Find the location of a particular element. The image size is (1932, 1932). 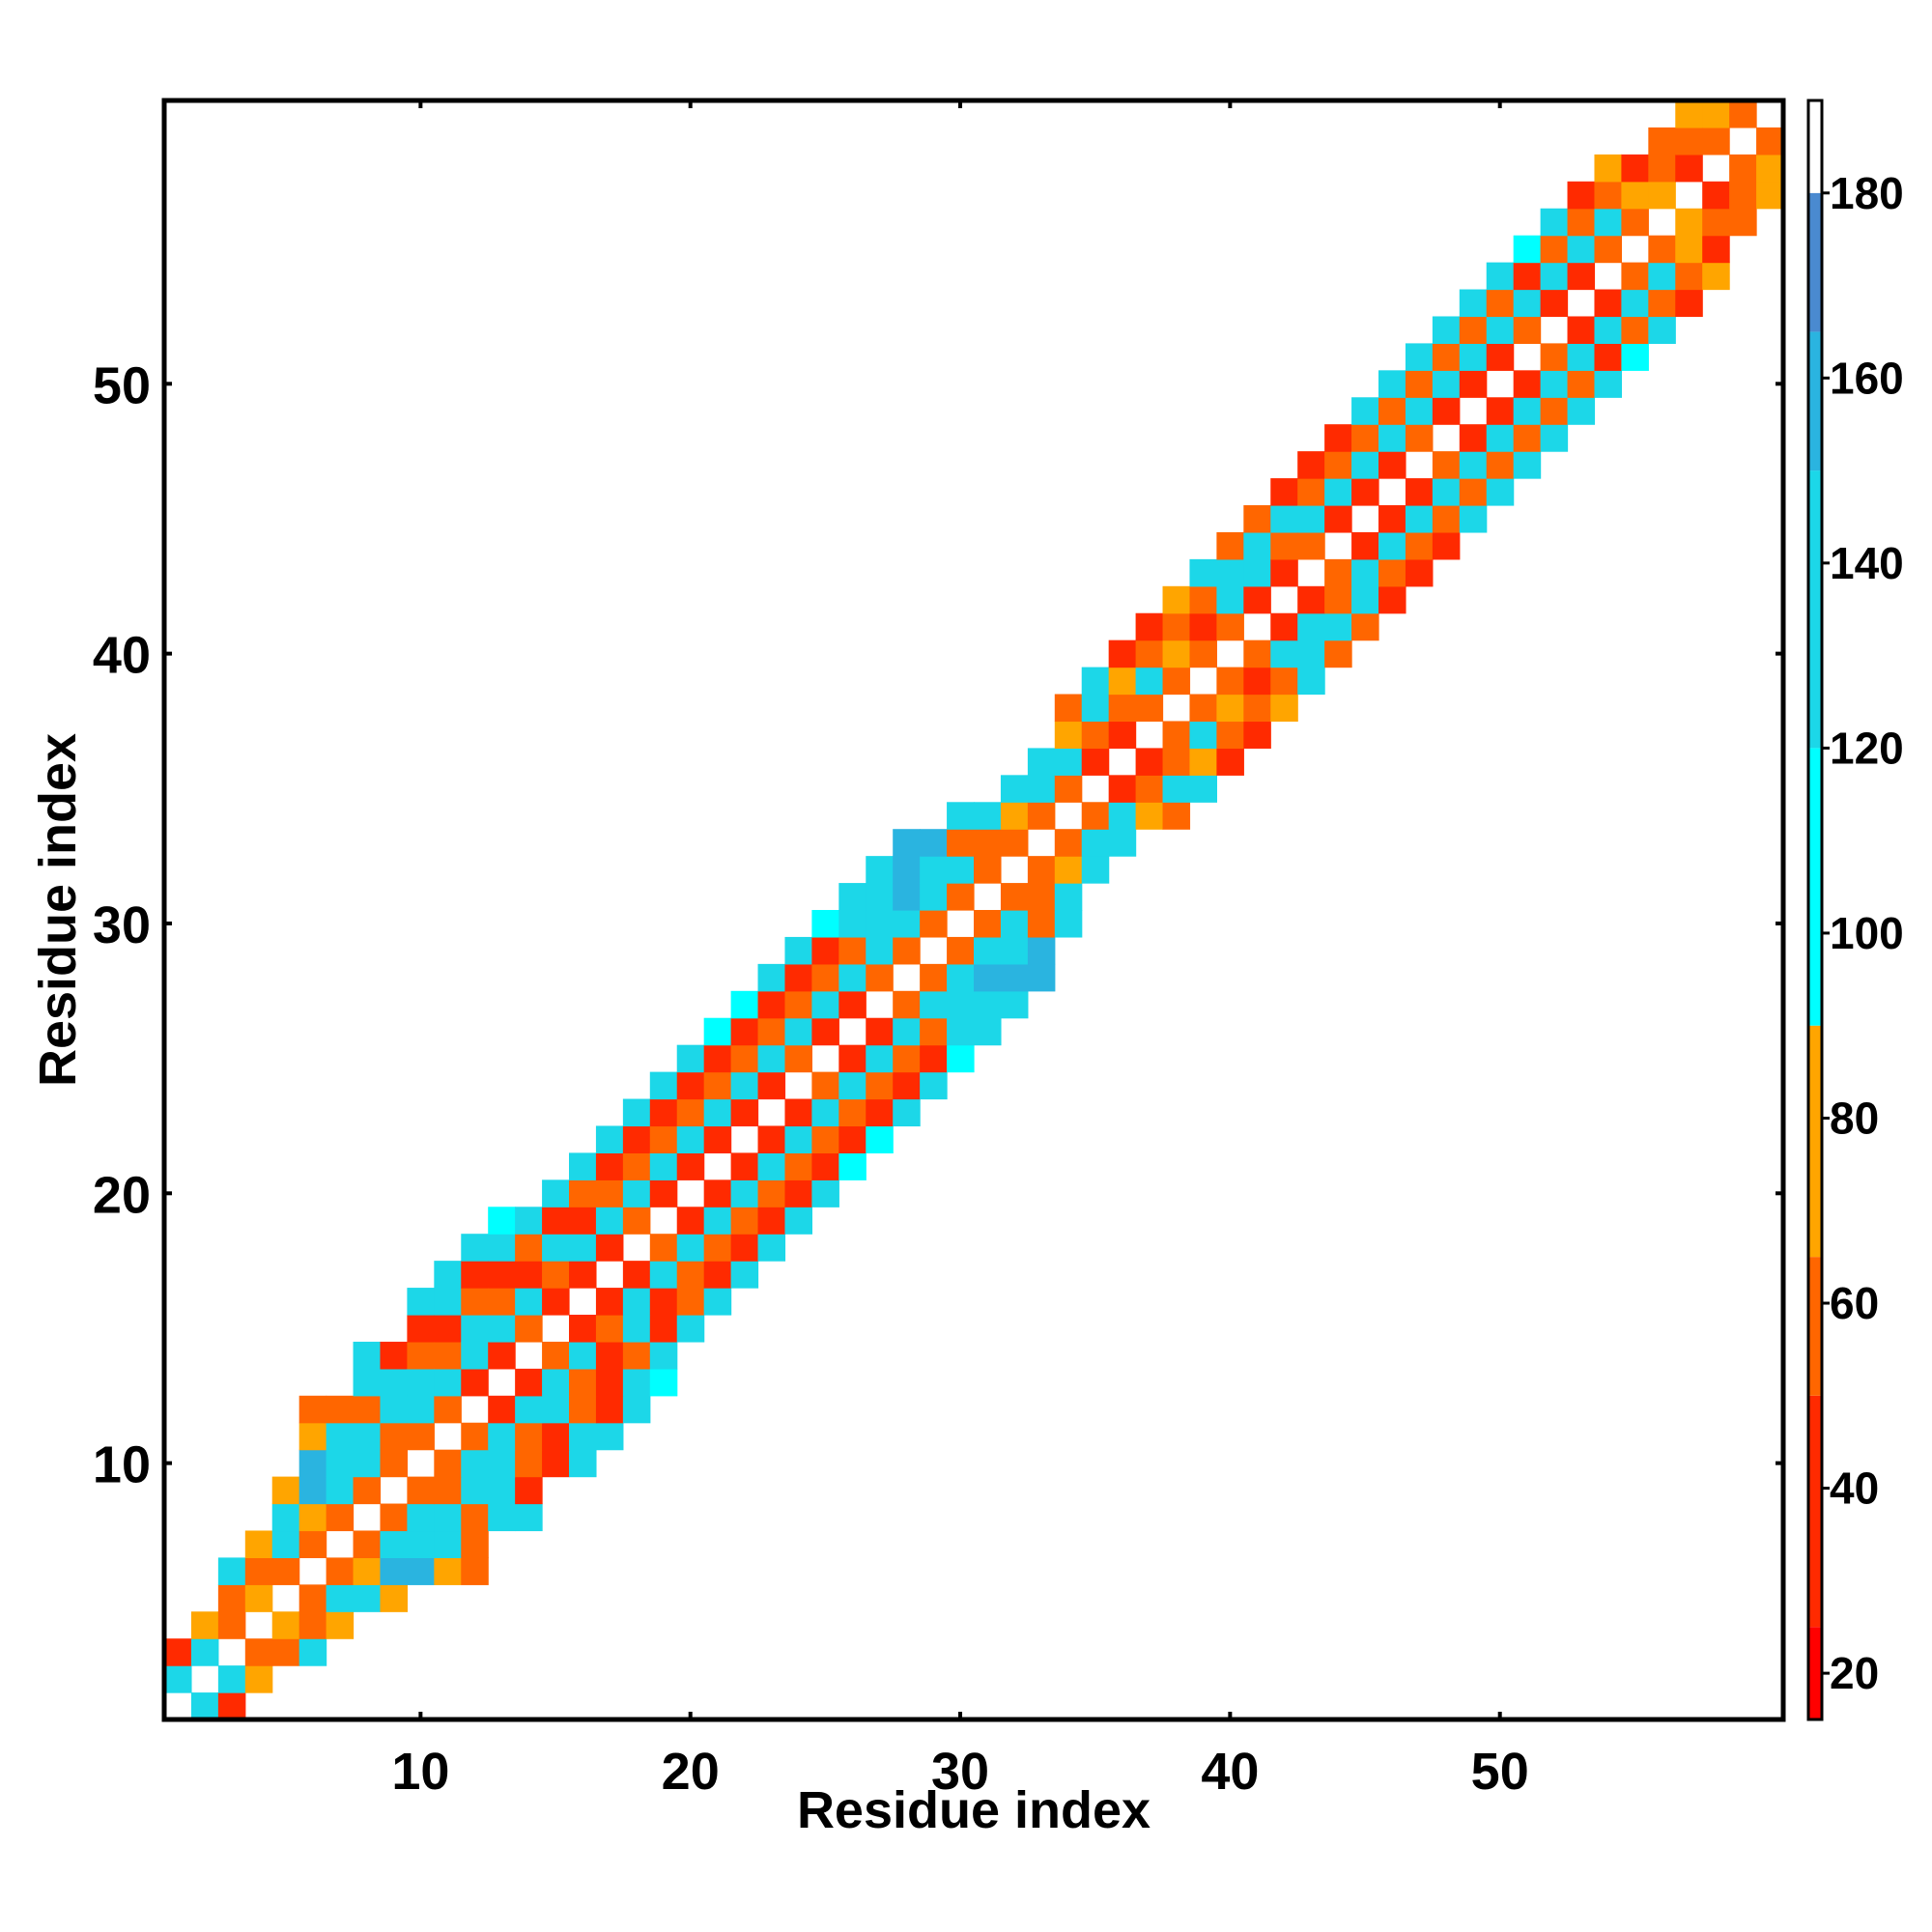

colorbar-frame is located at coordinates (1815, 910).